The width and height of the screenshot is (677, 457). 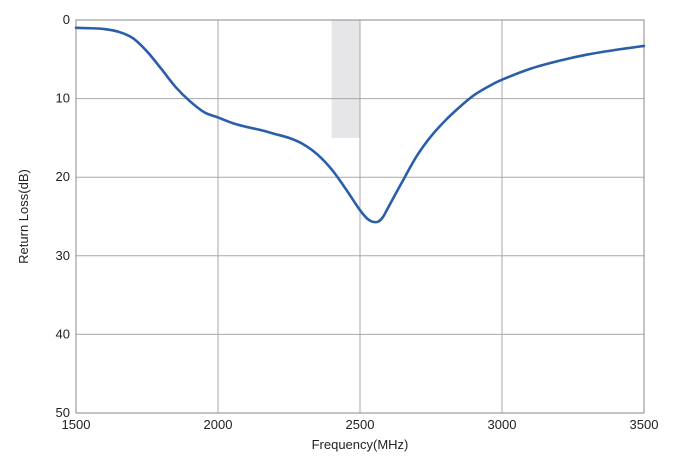 I want to click on x-tick-labels: 1500 2000 2500 3000 3500, so click(x=360, y=424).